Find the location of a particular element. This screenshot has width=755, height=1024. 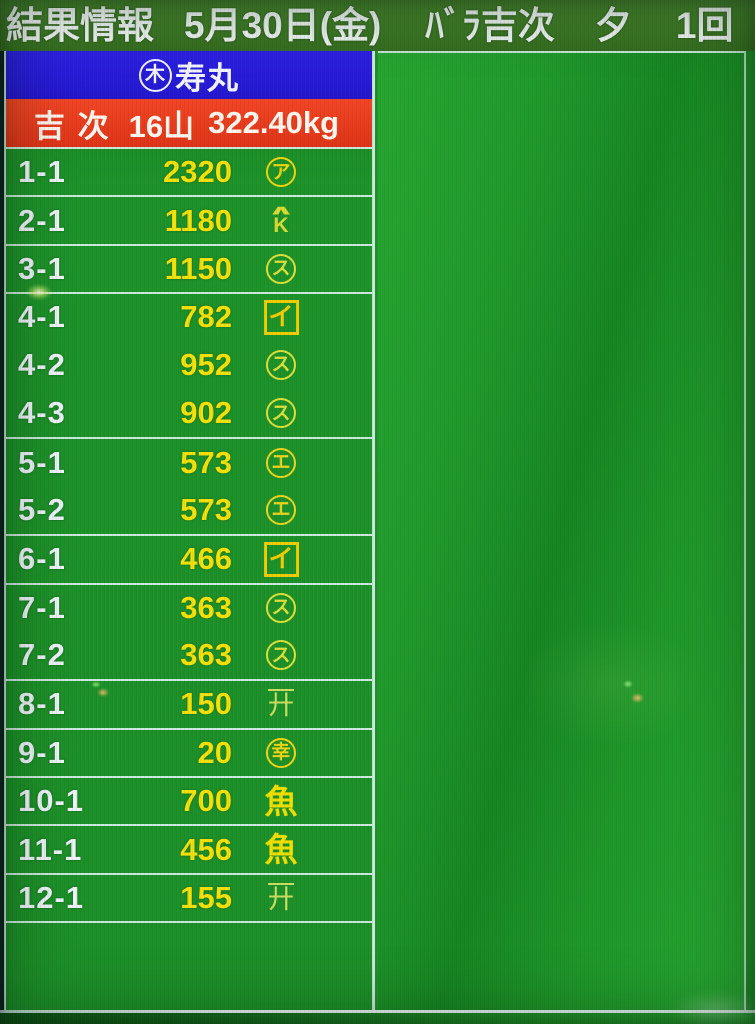

result-row: 2-1 1180 ∧ K is located at coordinates (189, 219).